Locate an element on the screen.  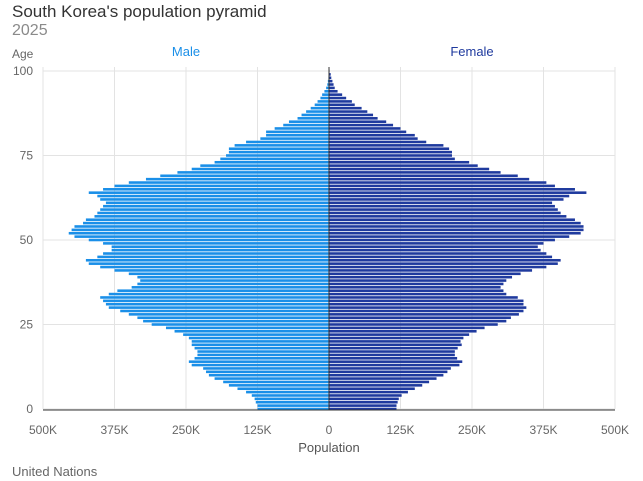
x-axis-title: Population is located at coordinates (328, 447).